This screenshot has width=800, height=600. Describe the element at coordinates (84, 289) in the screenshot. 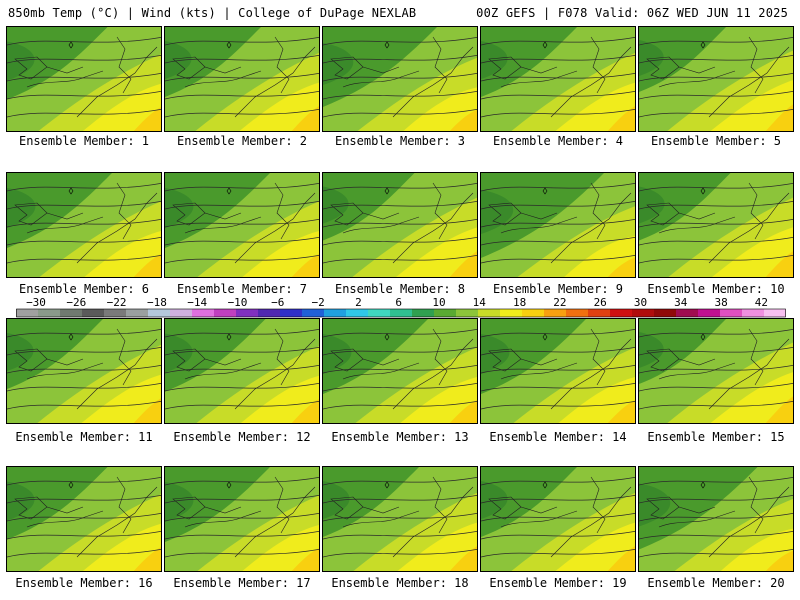

I see `ensemble-member-label: Ensemble Member: 6` at that location.